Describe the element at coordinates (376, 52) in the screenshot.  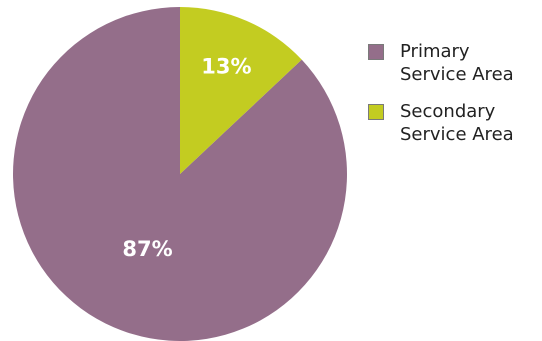
I see `legend-swatch-primary` at that location.